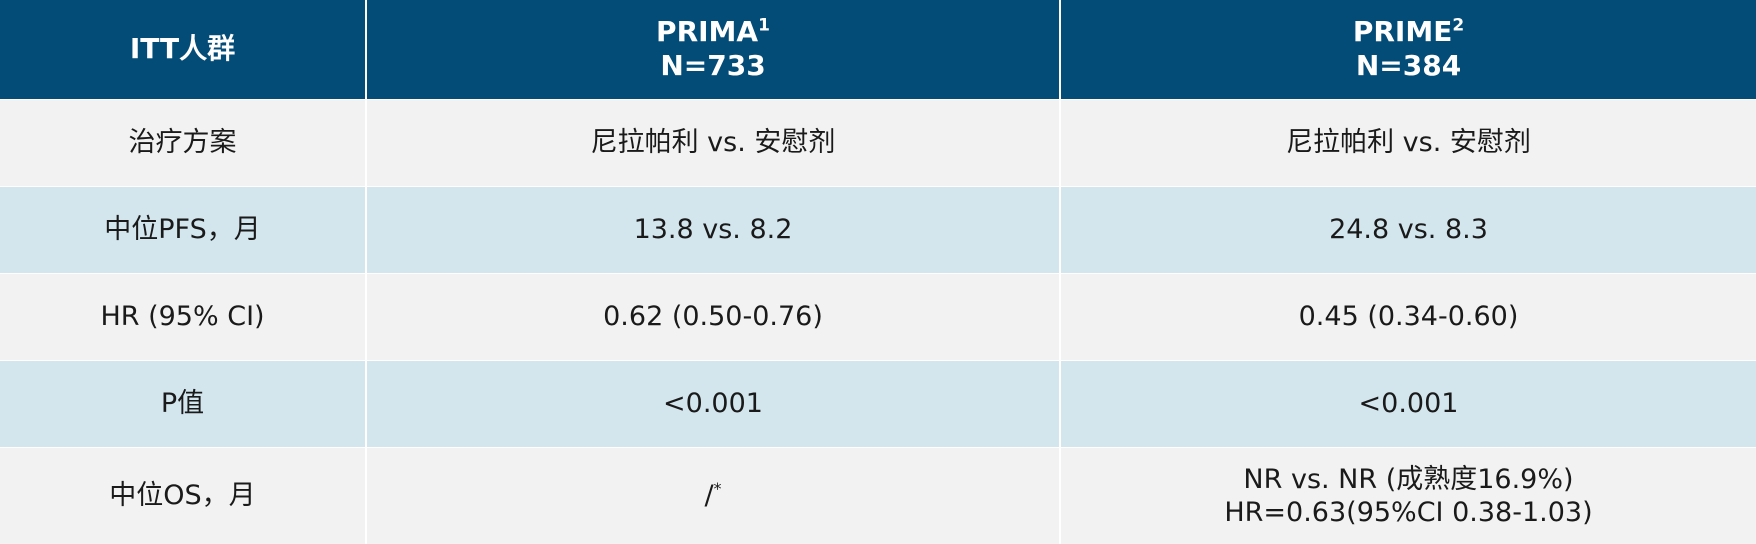 This screenshot has height=544, width=1756. I want to click on prima-cell: 尼拉帕利 vs. 安慰剂, so click(713, 142).